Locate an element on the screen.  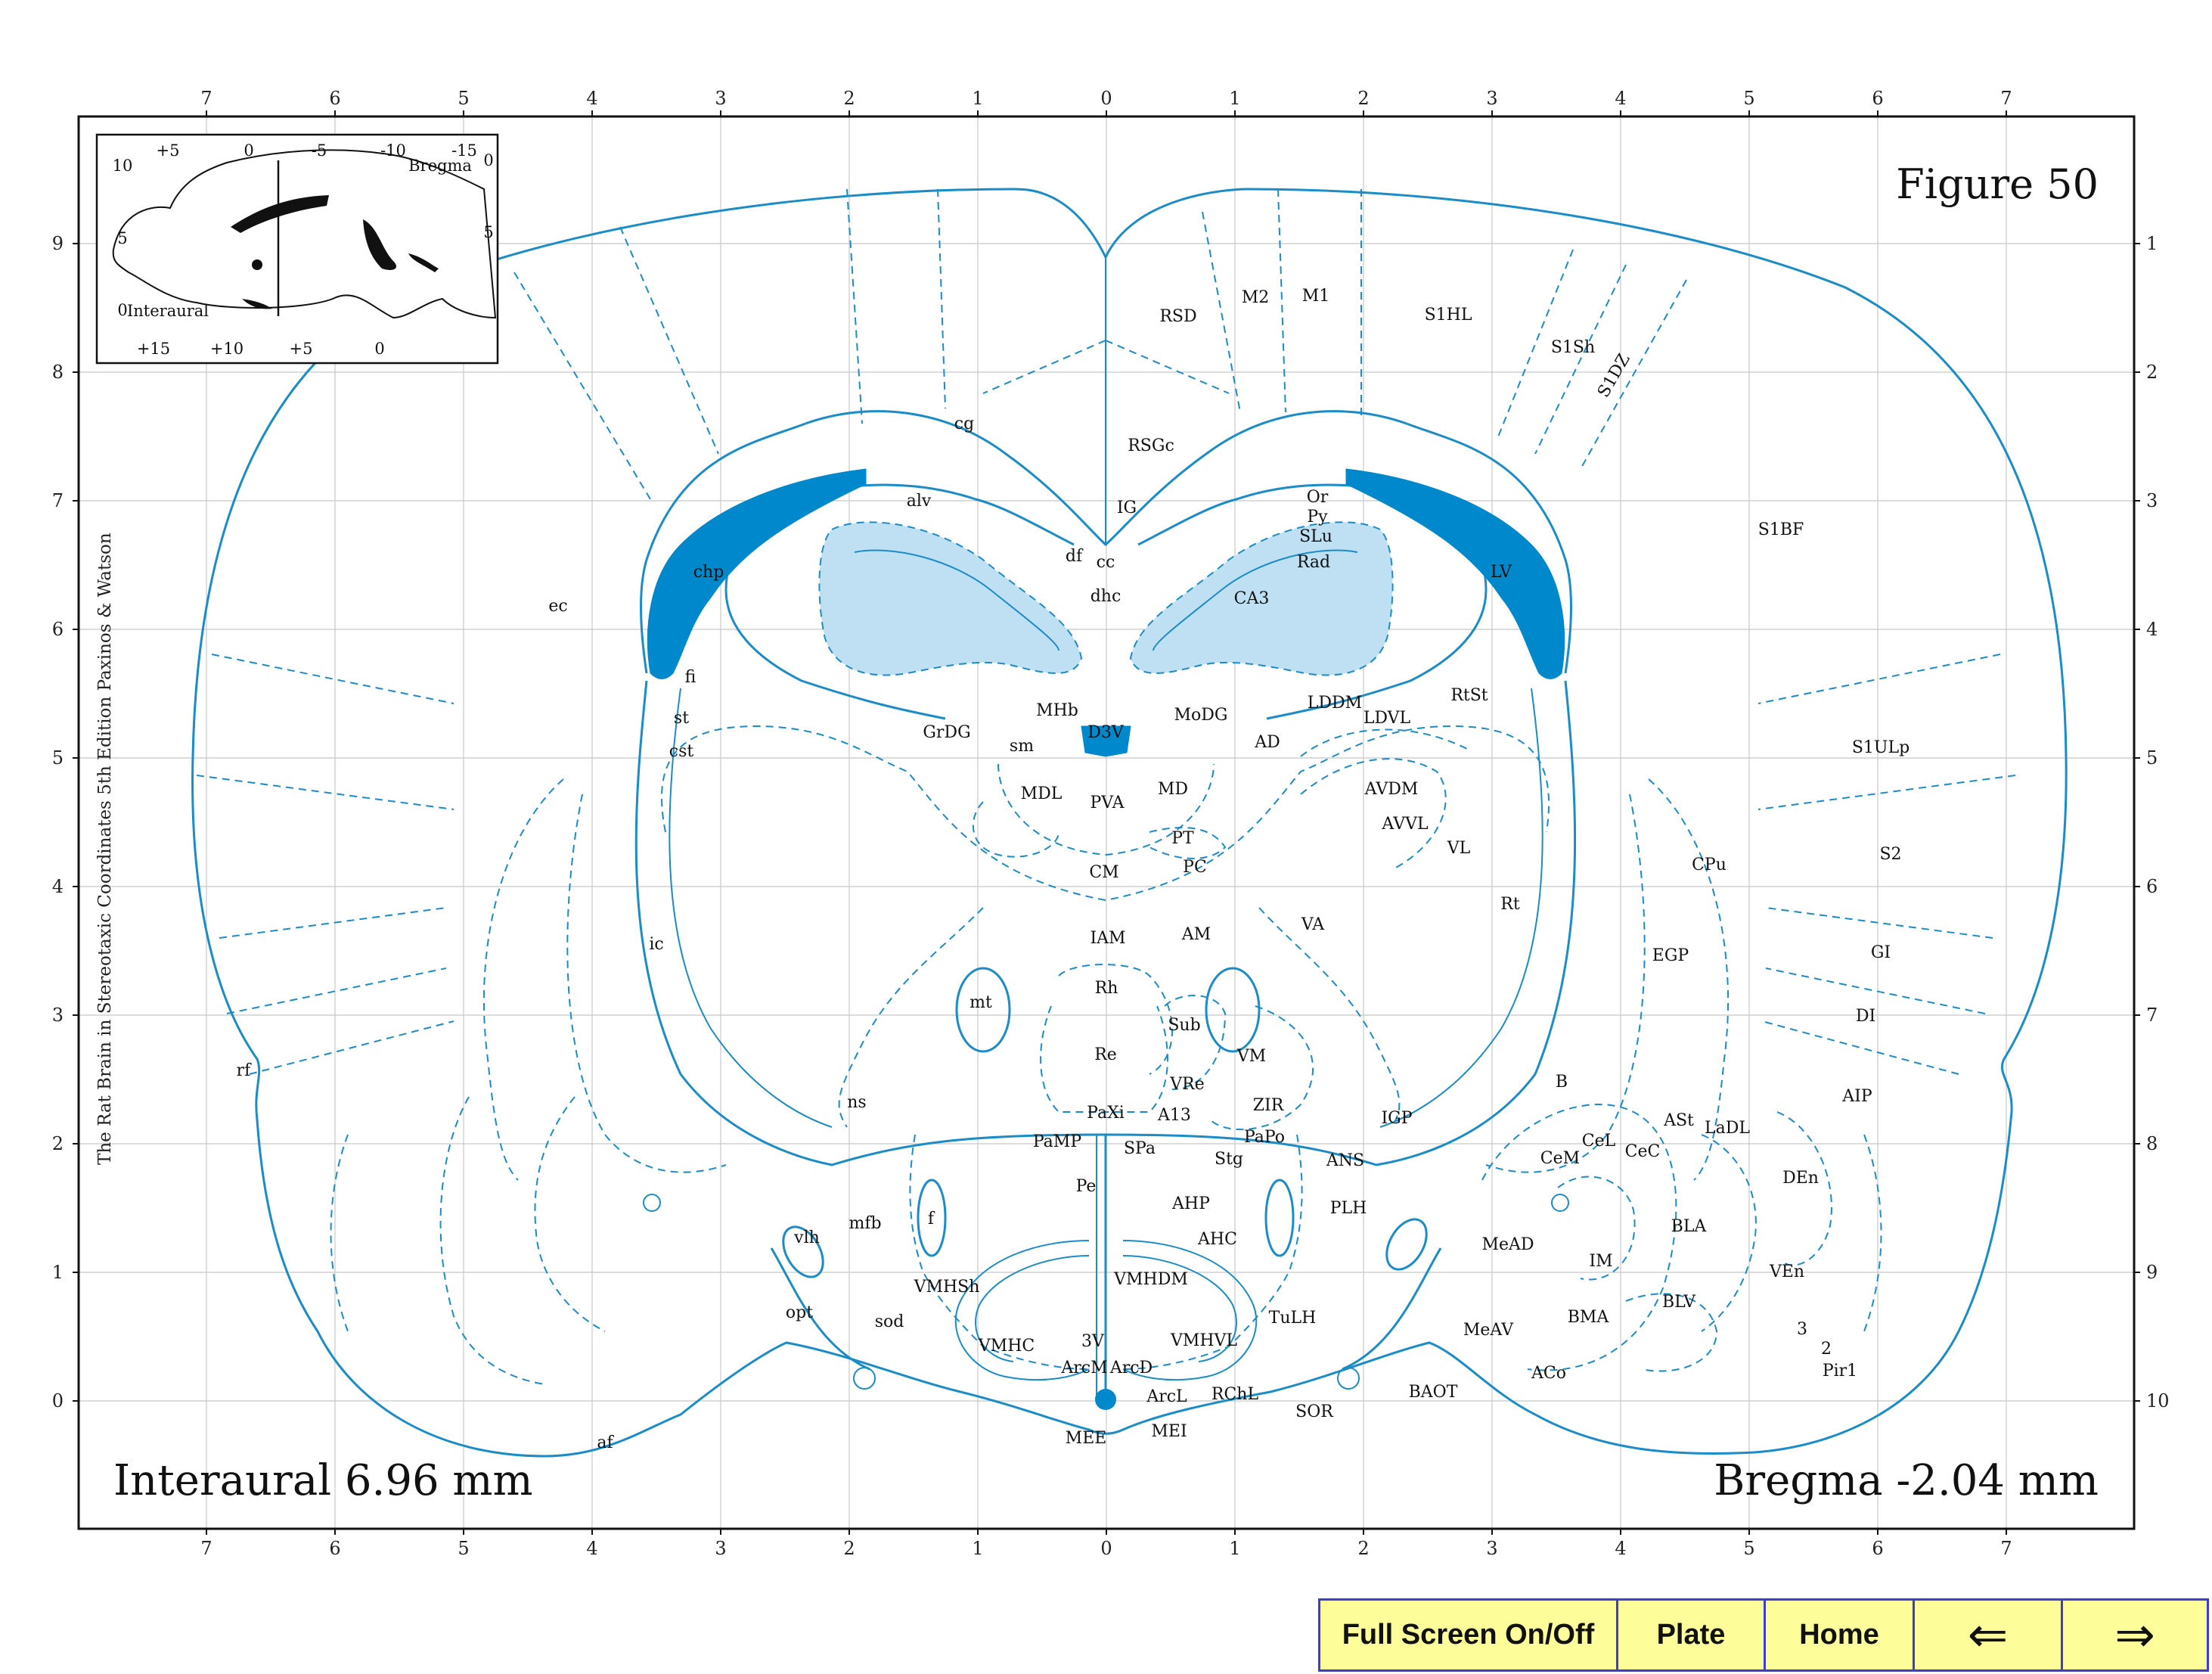
region-label: ns is located at coordinates (857, 1102).